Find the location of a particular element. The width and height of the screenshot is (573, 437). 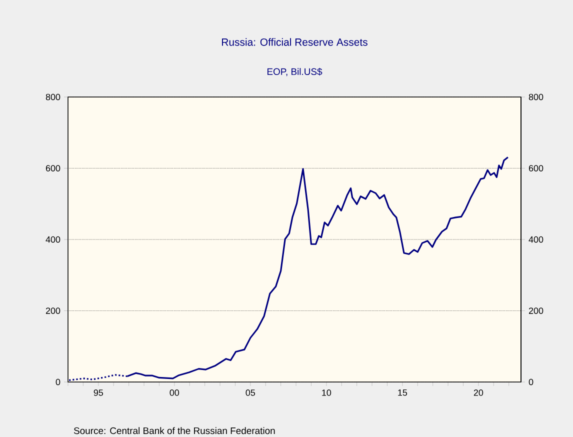

chart-subtitle: EOP, Bil.US$ is located at coordinates (294, 72).